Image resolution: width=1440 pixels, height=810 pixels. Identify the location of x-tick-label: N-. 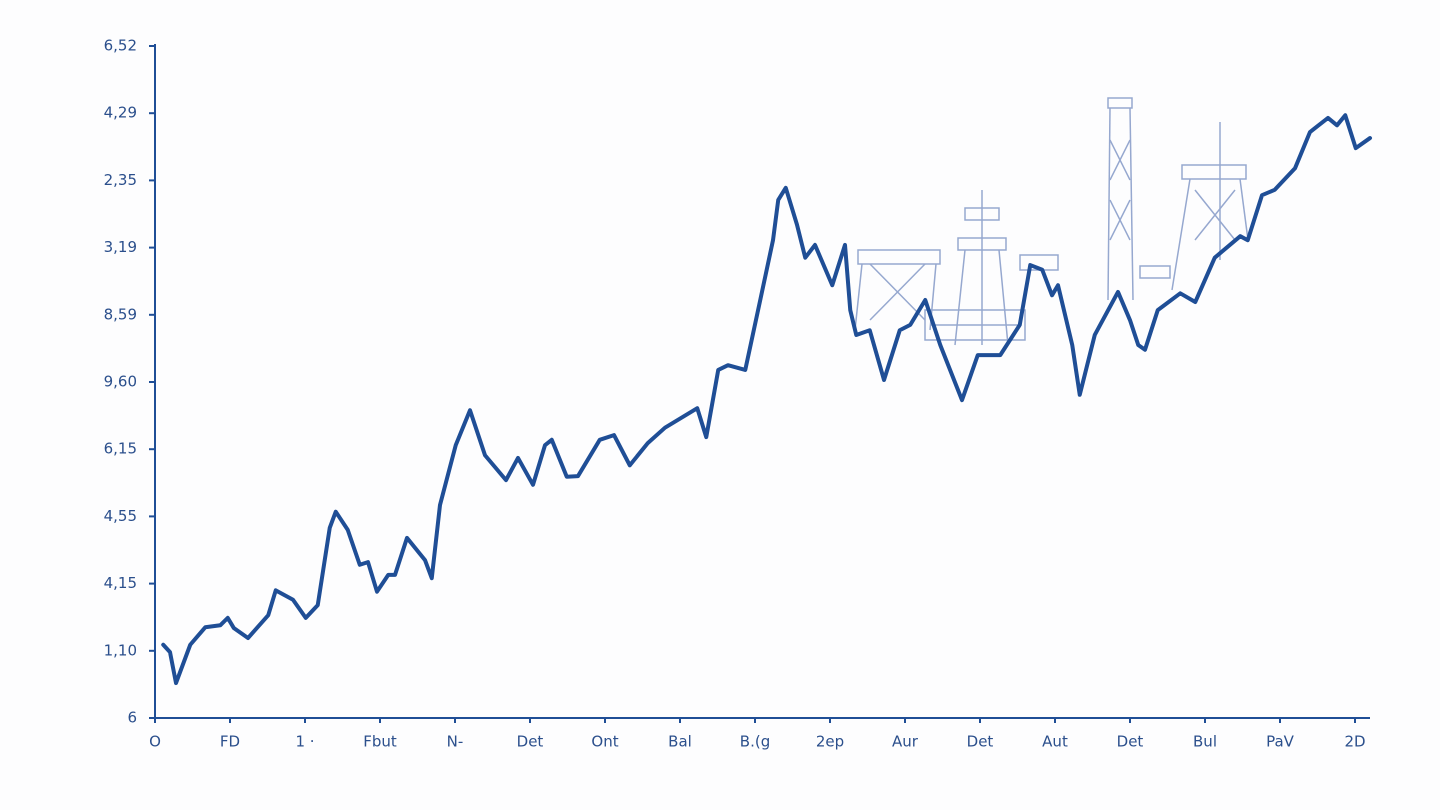
(455, 742).